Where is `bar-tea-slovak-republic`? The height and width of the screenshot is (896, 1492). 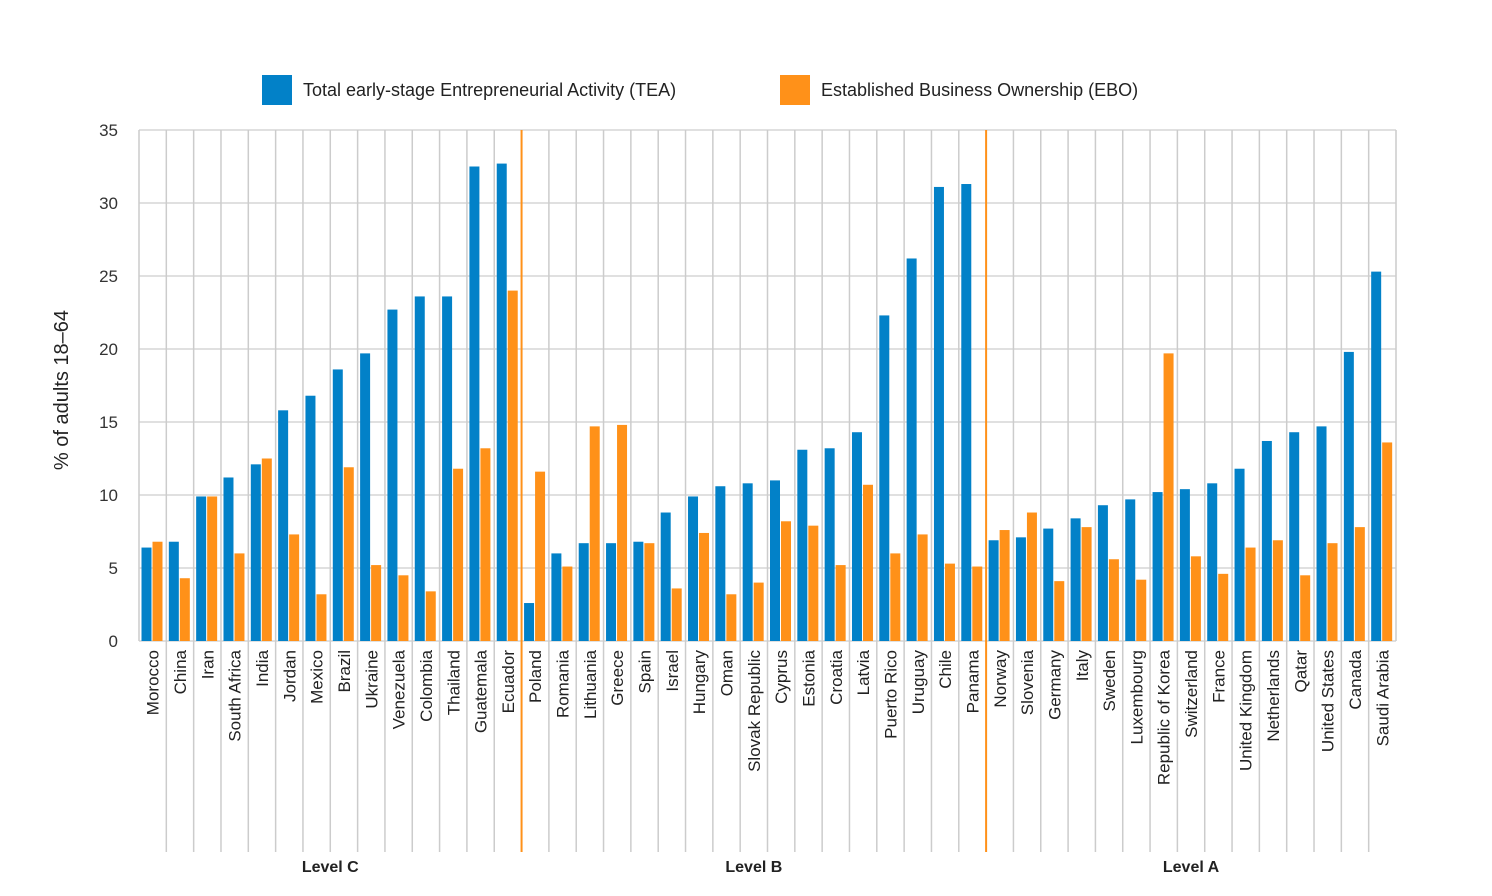
bar-tea-slovak-republic is located at coordinates (747, 562).